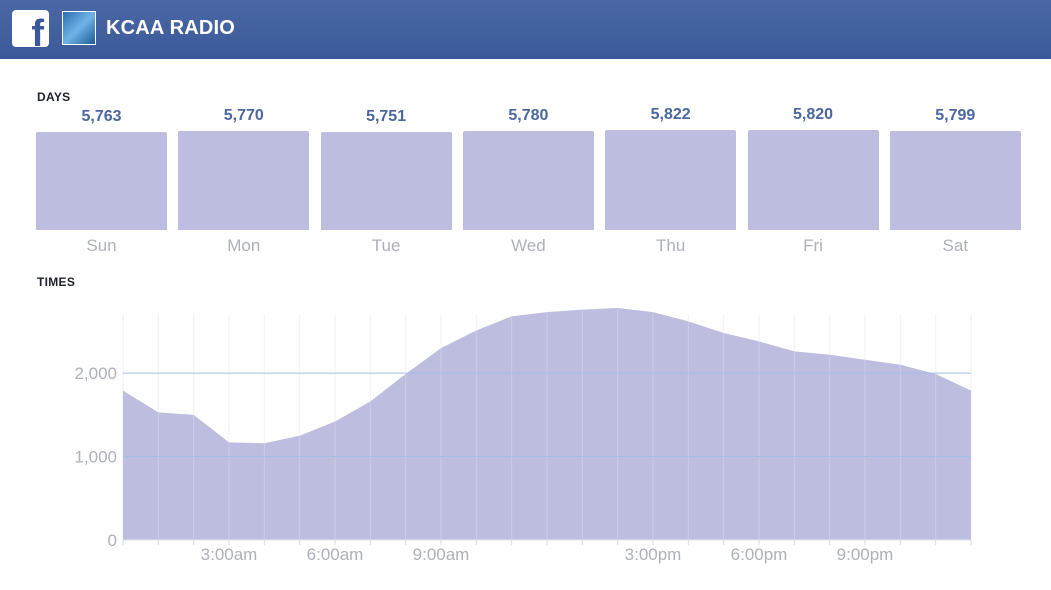 This screenshot has height=590, width=1051. What do you see at coordinates (955, 180) in the screenshot?
I see `day-bar-sat` at bounding box center [955, 180].